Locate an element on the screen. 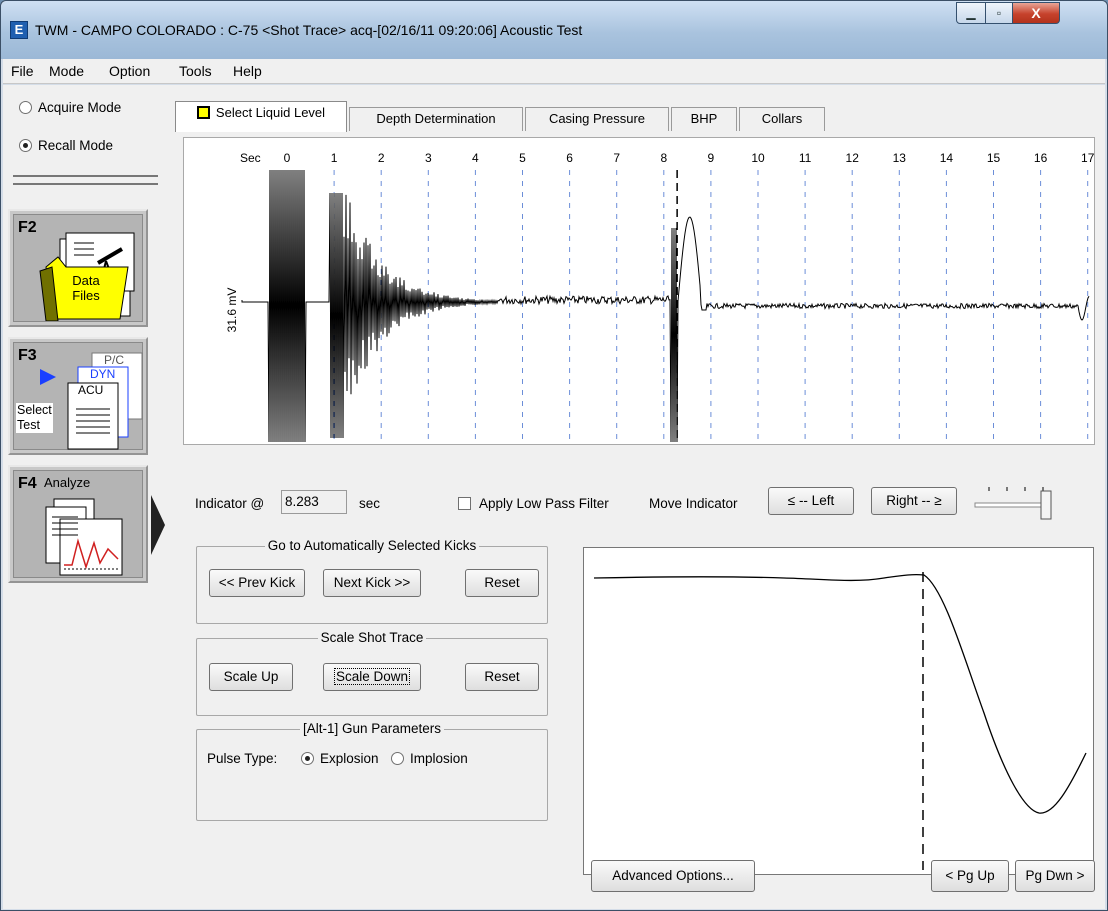  menu-mode: Mode is located at coordinates (67, 71).